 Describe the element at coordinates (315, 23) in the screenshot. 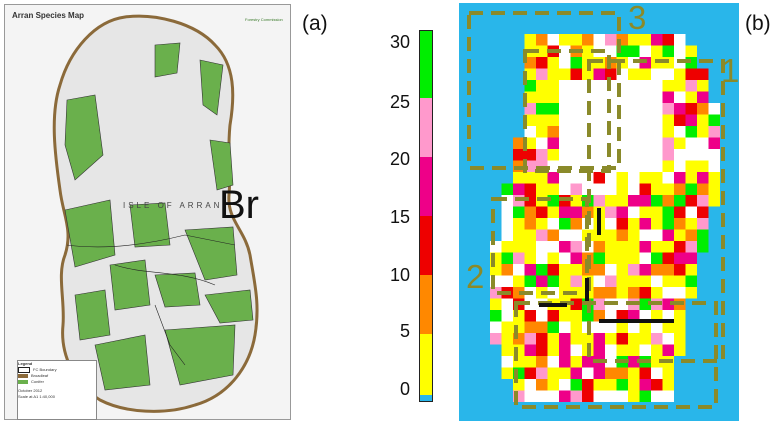

I see `panel-a-label: (a)` at that location.